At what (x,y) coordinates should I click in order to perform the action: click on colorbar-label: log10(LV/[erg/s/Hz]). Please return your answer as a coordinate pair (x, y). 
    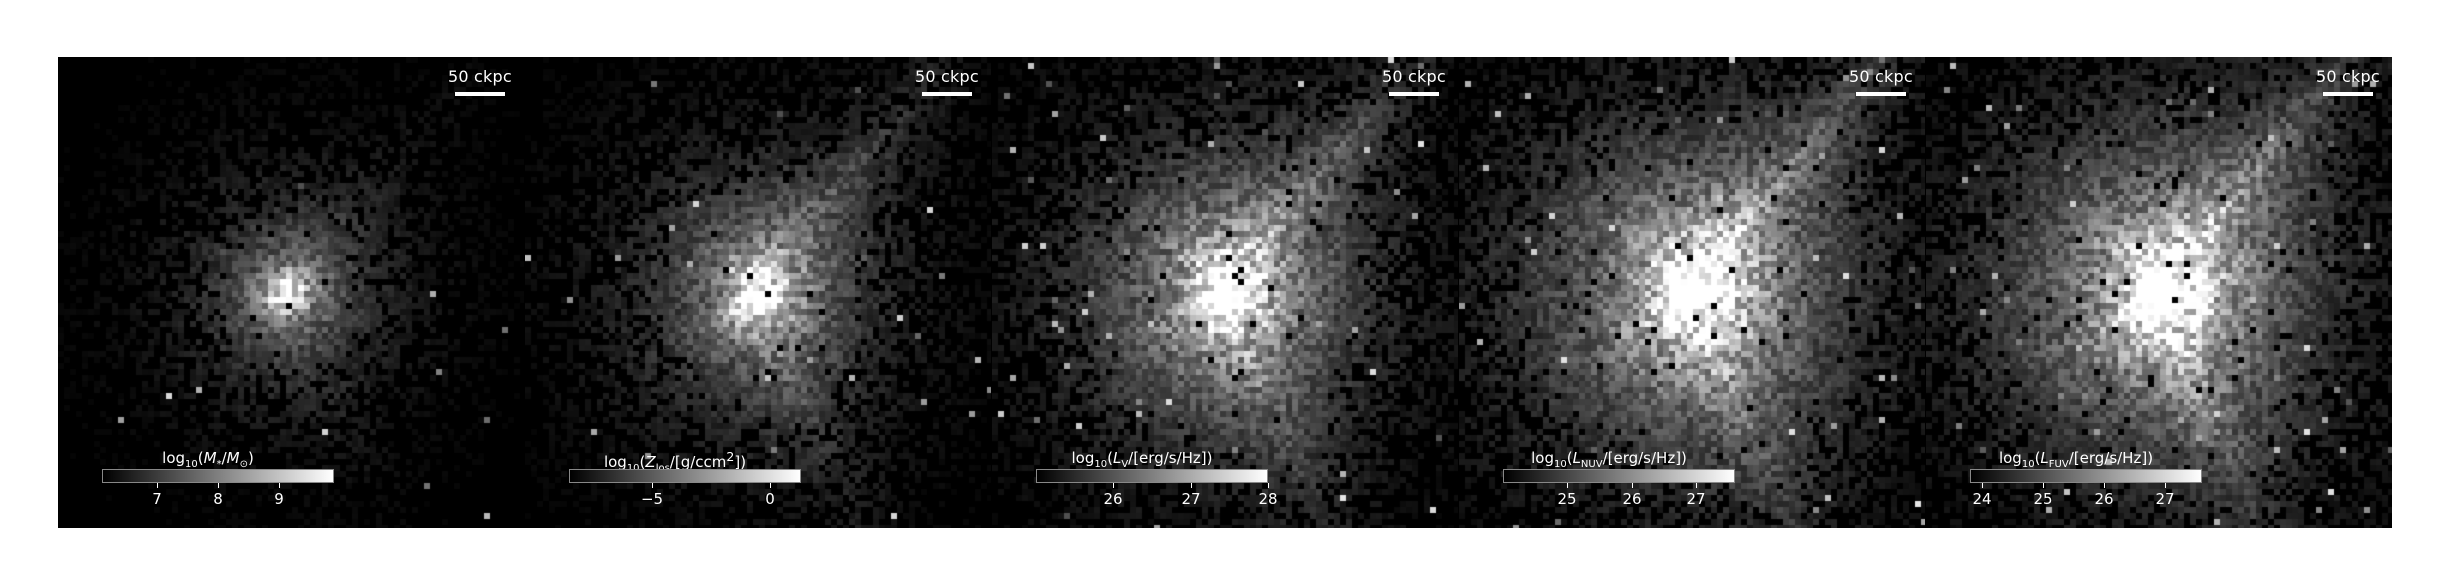
    Looking at the image, I should click on (1142, 459).